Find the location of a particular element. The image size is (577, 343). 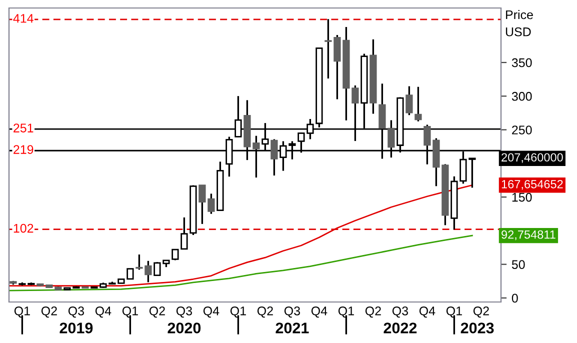

ref-line-label: 219 is located at coordinates (24, 149).